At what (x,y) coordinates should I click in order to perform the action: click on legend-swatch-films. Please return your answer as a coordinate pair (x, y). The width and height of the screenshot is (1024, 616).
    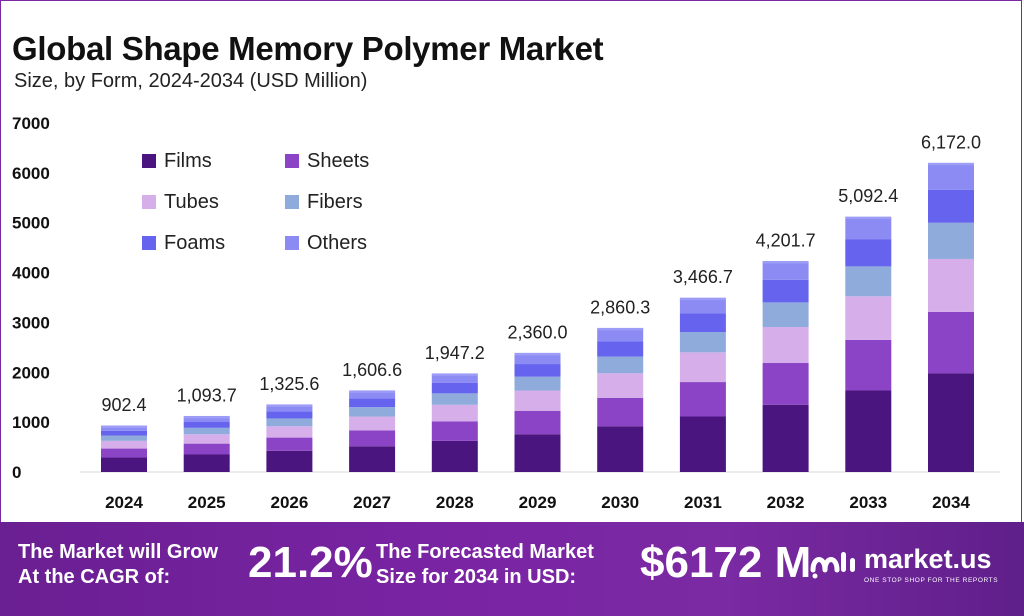
    Looking at the image, I should click on (149, 161).